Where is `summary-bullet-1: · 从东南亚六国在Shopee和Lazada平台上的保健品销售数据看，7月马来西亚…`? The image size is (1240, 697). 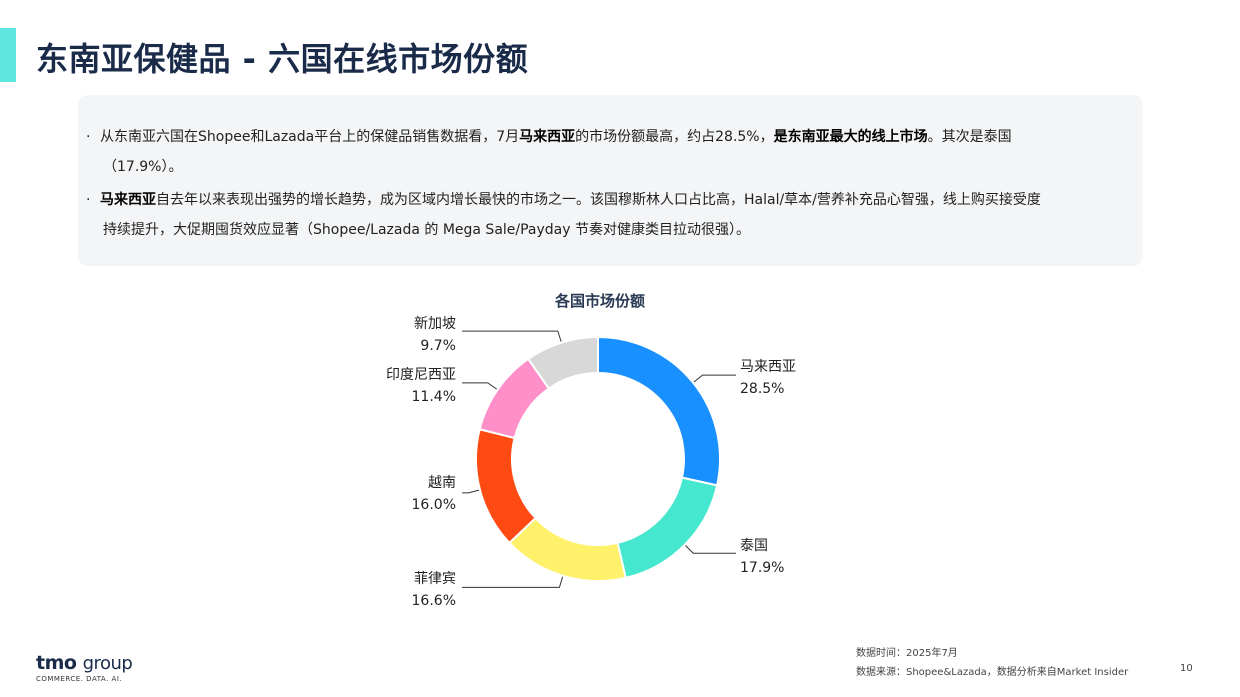 summary-bullet-1: · 从东南亚六国在Shopee和Lazada平台上的保健品销售数据看，7月马来西亚… is located at coordinates (611, 152).